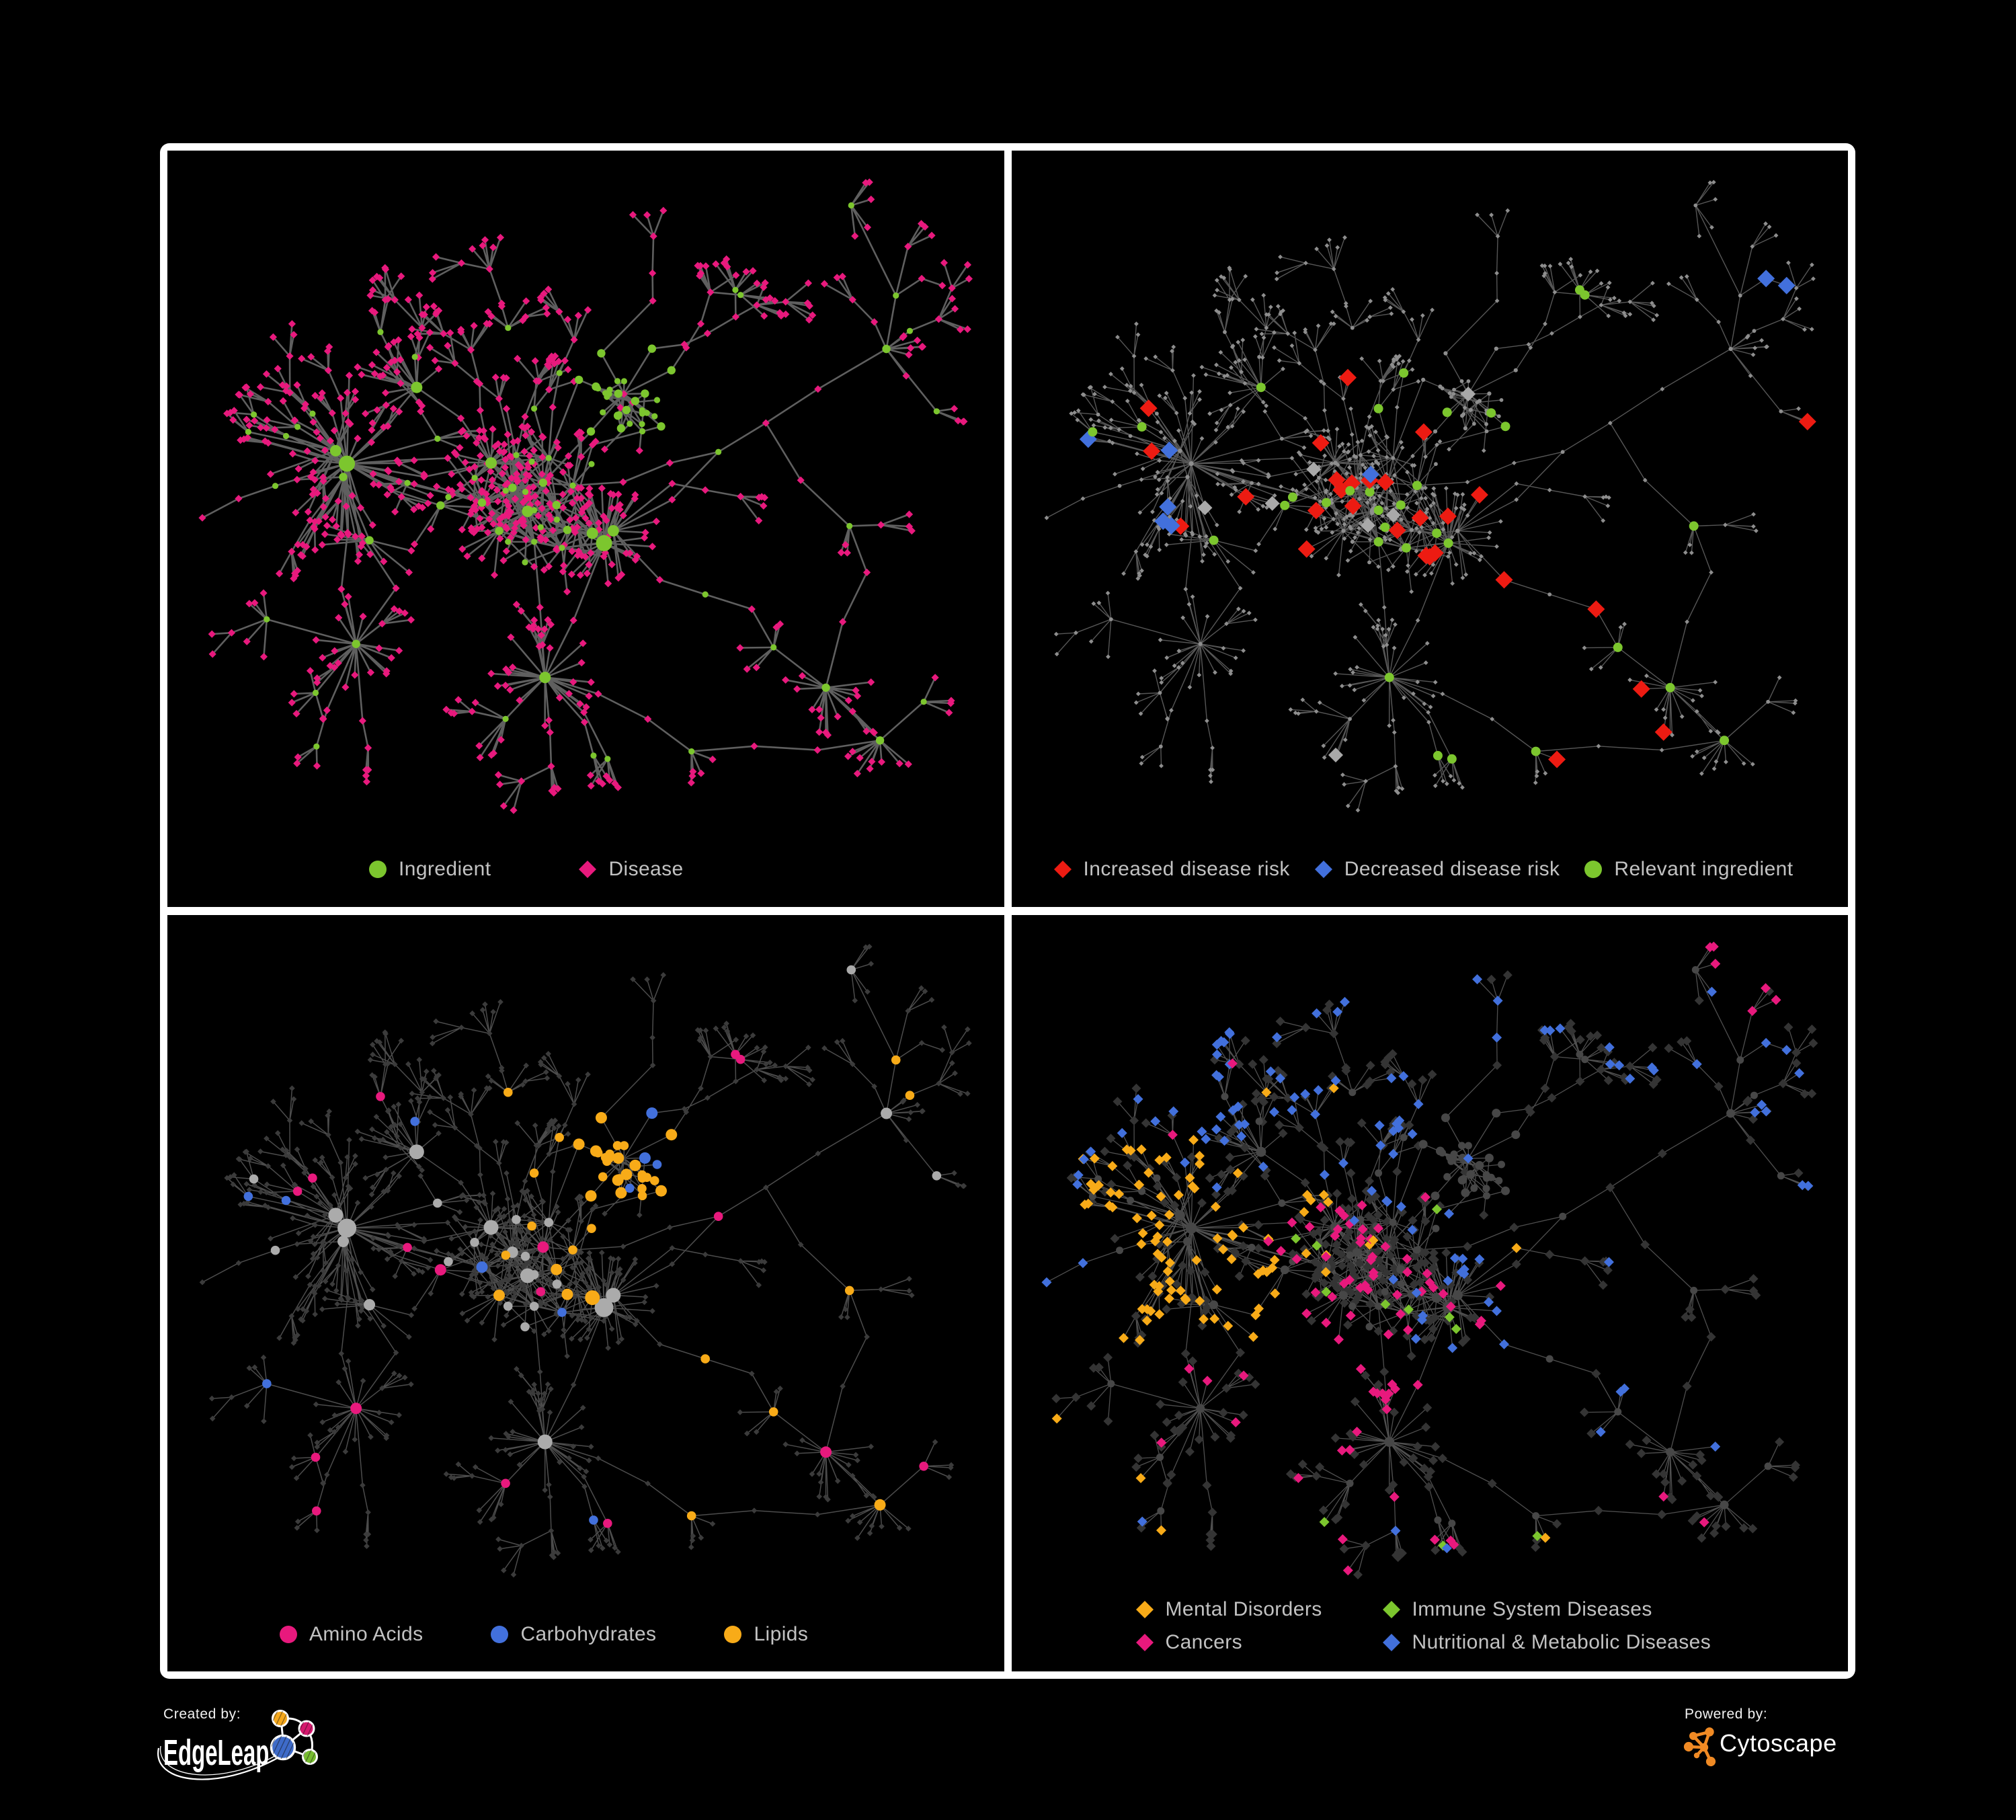 This screenshot has height=1820, width=2016. I want to click on disease-category-network, so click(1429, 1260).